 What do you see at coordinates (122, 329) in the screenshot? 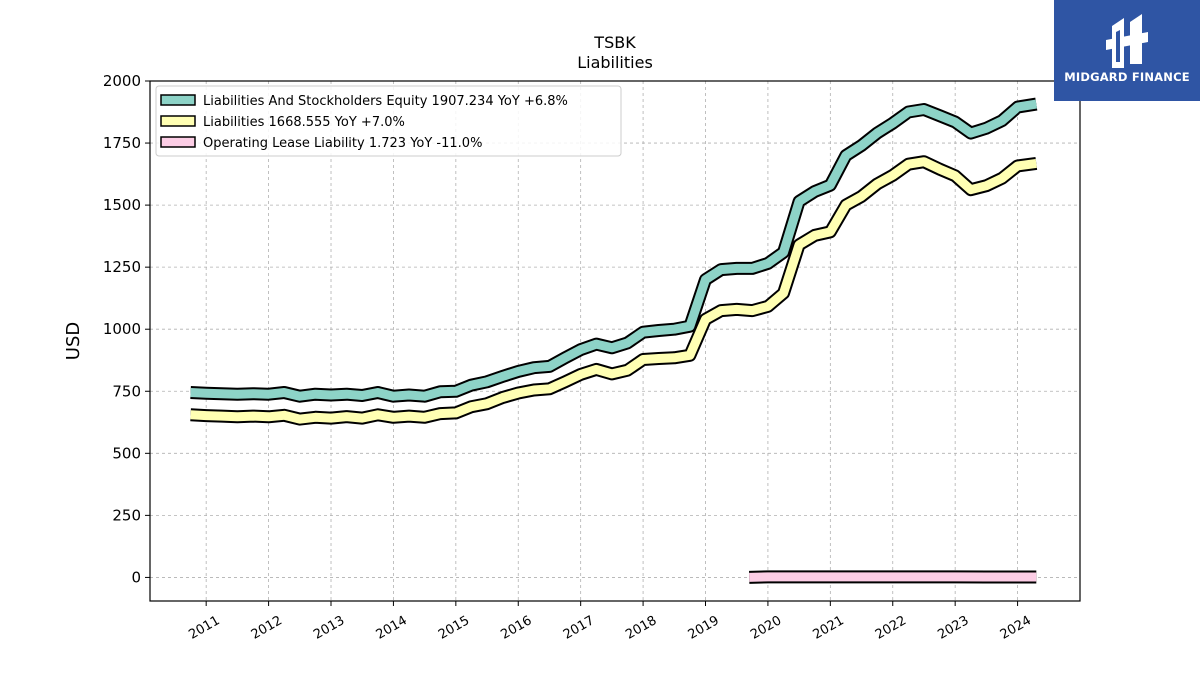
I see `y-tick-label: 1000` at bounding box center [122, 329].